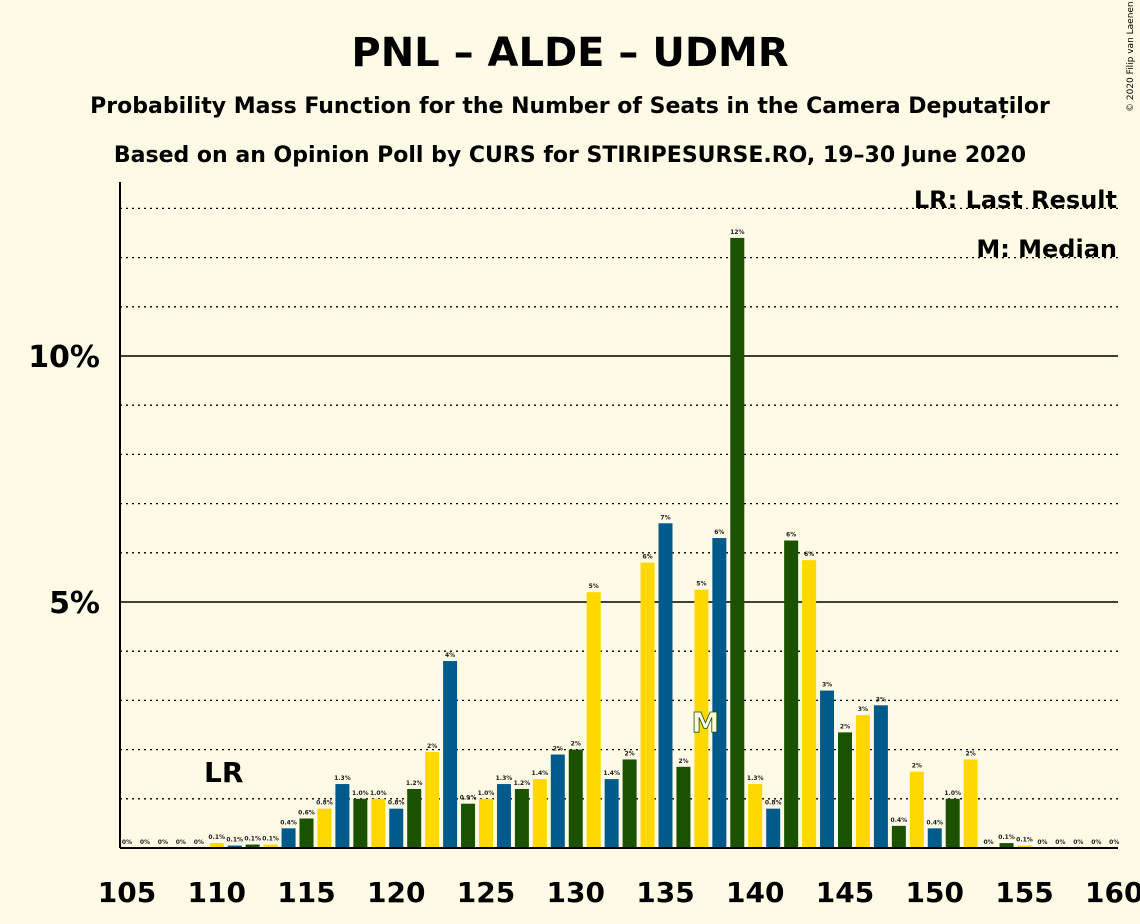 This screenshot has height=924, width=1140. What do you see at coordinates (989, 842) in the screenshot?
I see `data-label-seat-153: 0%` at bounding box center [989, 842].